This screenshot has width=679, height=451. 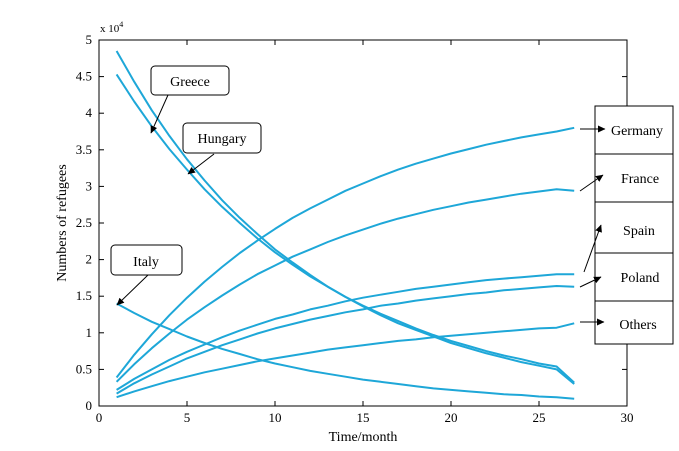 I want to click on x-tick-label: 20, so click(x=451, y=417).